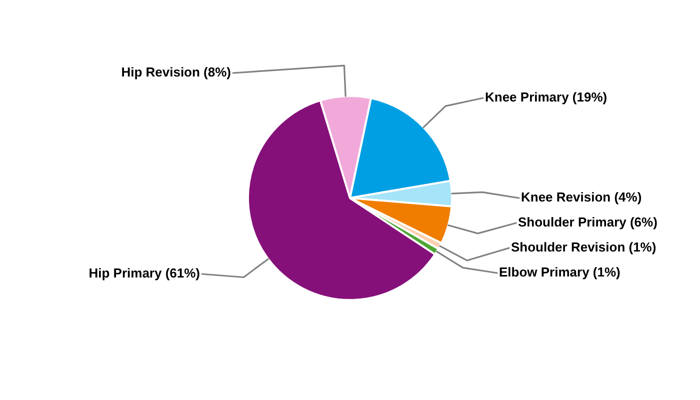 The width and height of the screenshot is (700, 400). I want to click on slice-label: Knee Primary (19%), so click(546, 97).